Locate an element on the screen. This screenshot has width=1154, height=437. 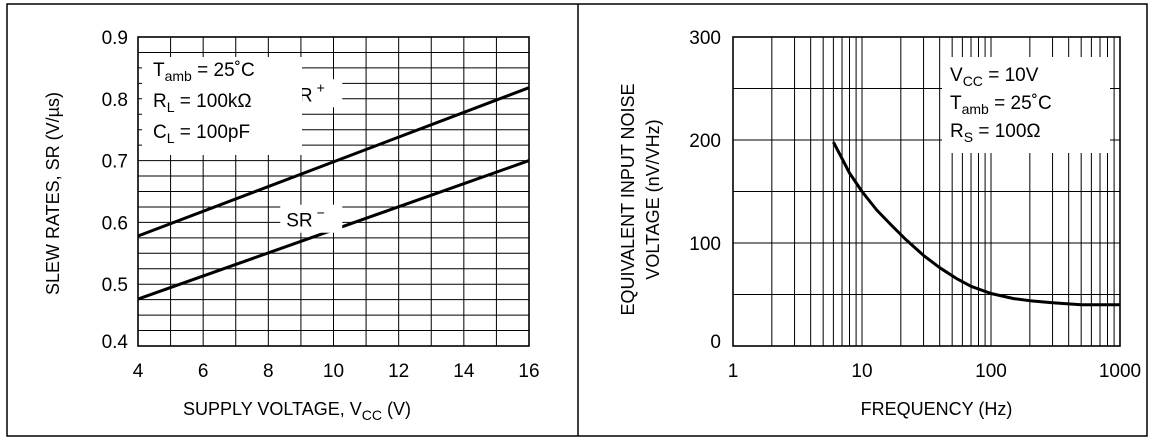
slew-rate-series-label-main: SR is located at coordinates (299, 221).